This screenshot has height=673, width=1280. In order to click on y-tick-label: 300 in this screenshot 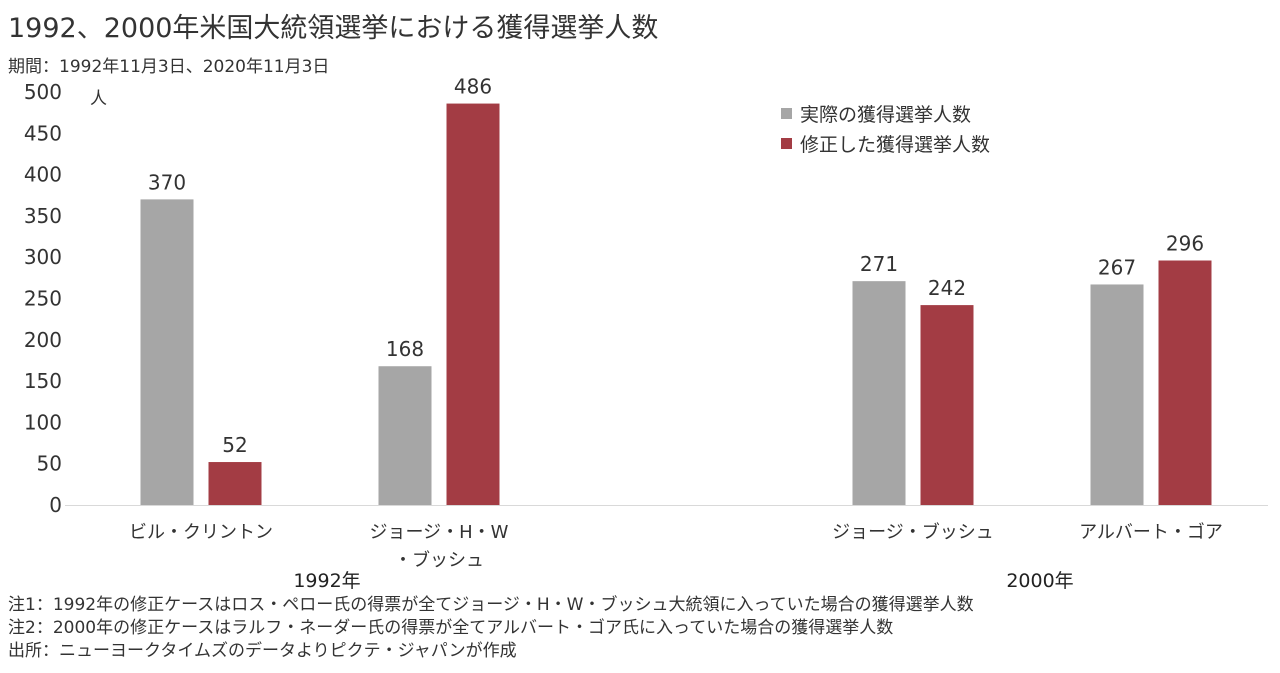, I will do `click(43, 257)`.